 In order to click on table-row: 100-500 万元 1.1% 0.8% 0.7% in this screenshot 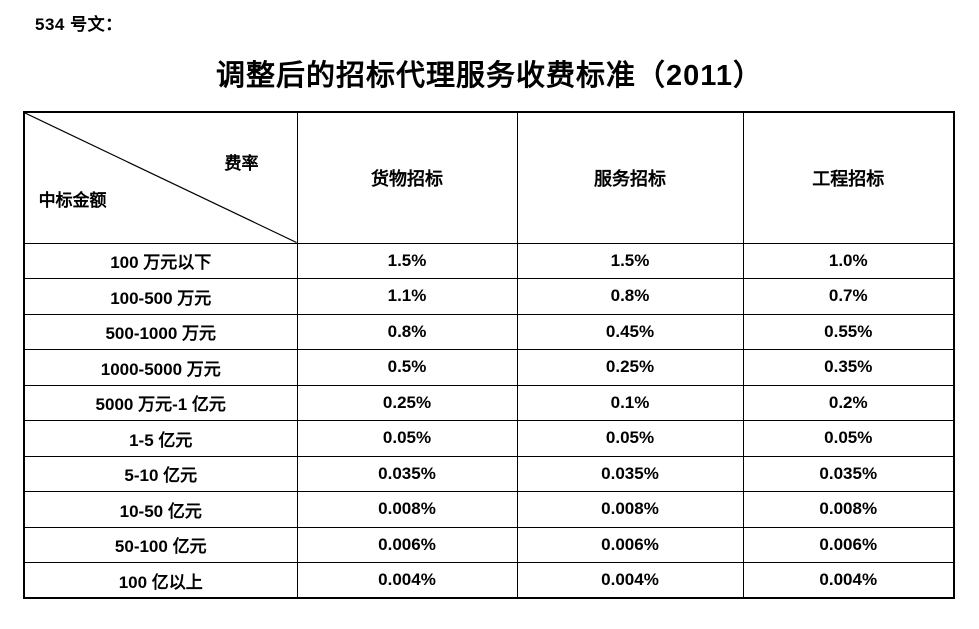, I will do `click(489, 296)`.